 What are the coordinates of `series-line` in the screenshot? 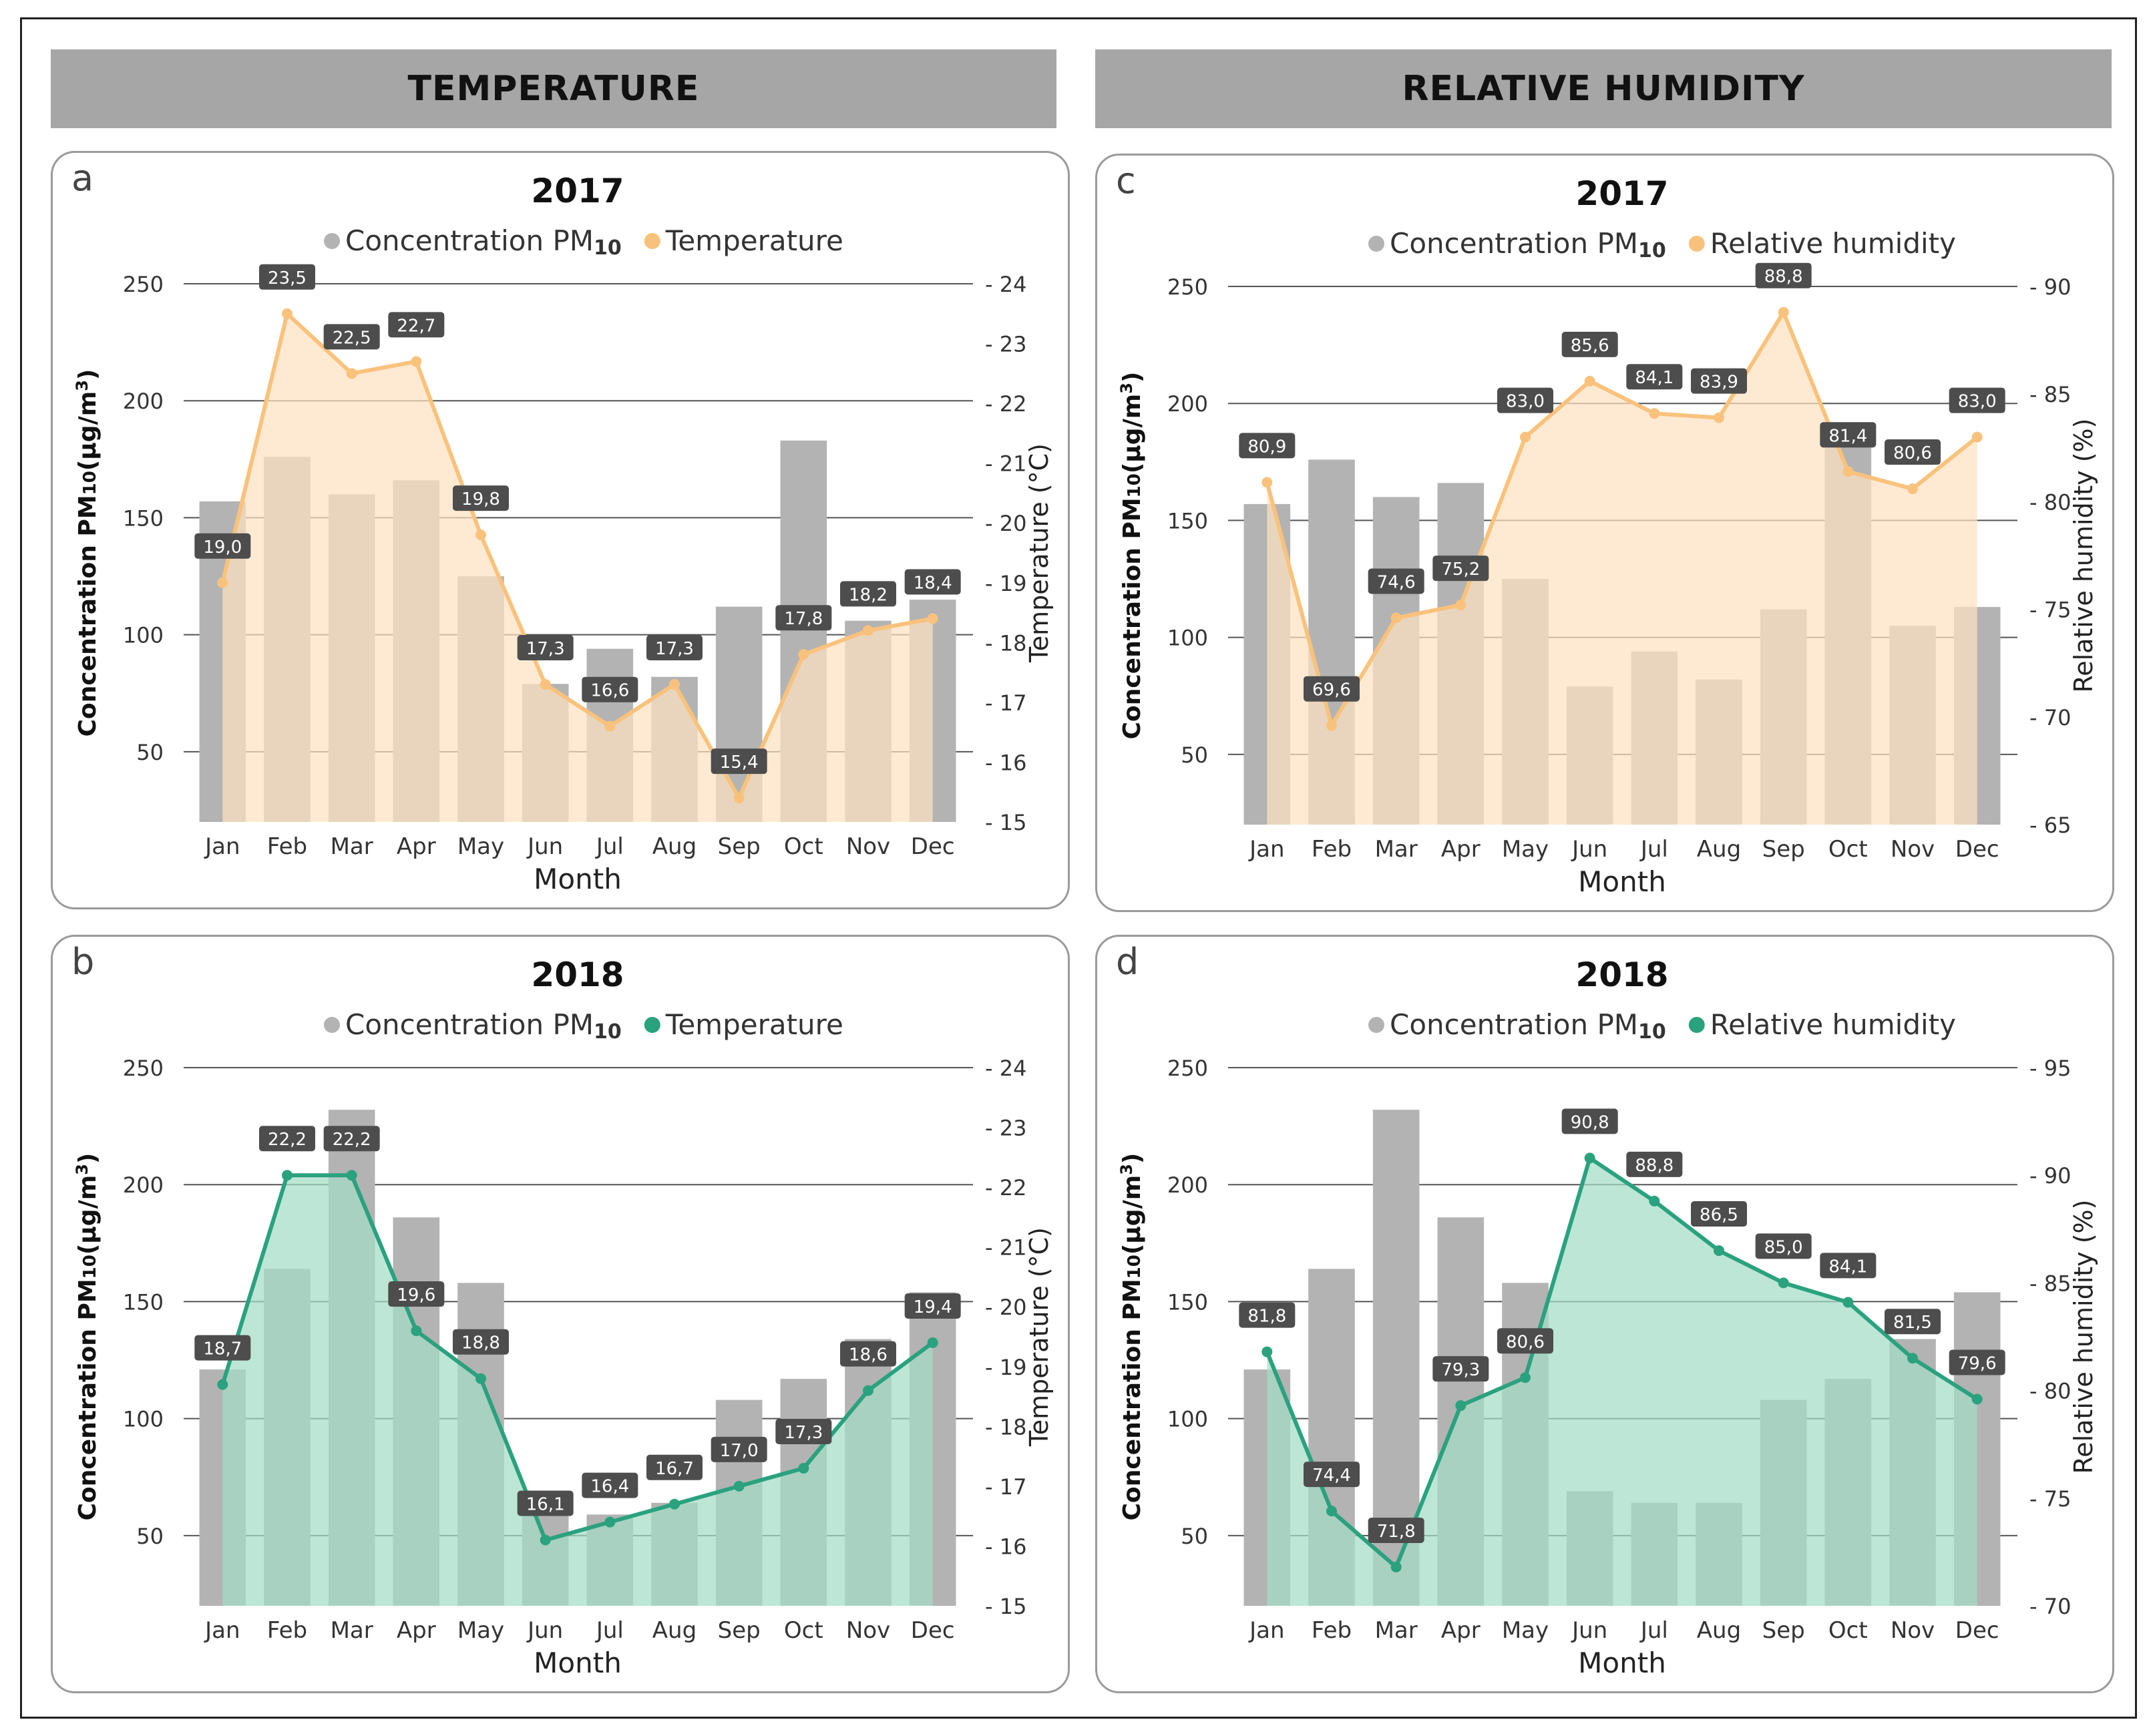 It's located at (1622, 519).